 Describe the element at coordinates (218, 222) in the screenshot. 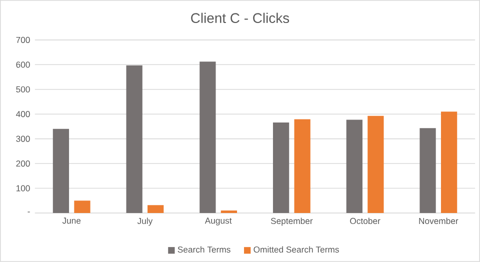

I see `x-tick-label: August` at that location.